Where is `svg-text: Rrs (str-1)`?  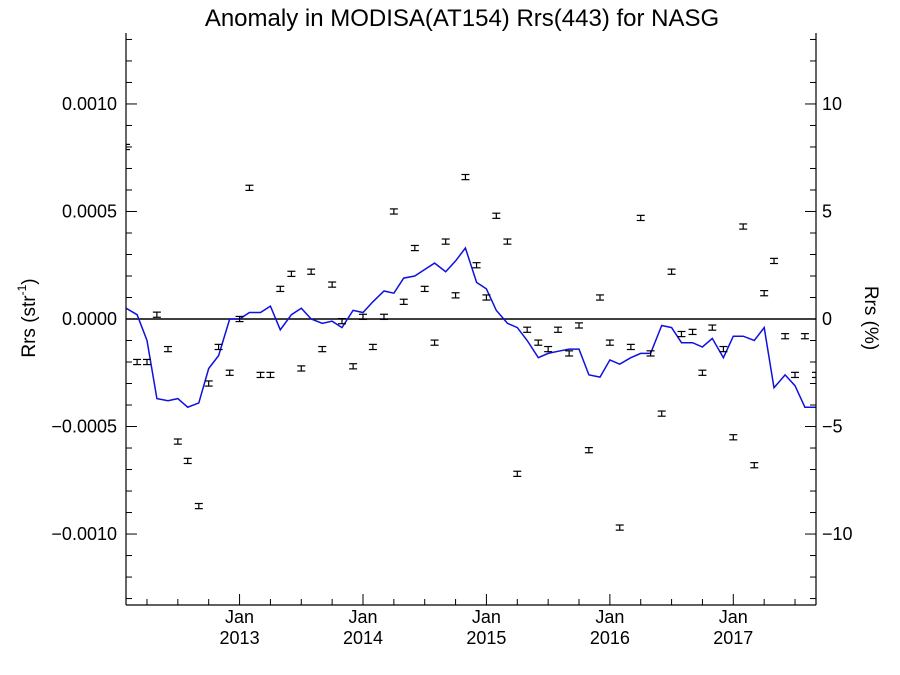
svg-text: Rrs (str-1) is located at coordinates (27, 317).